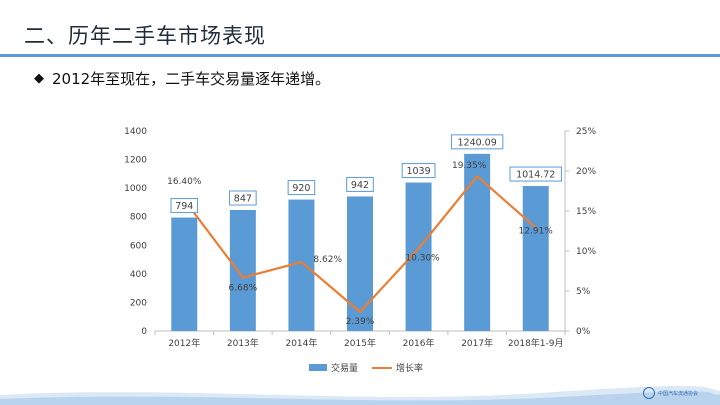 The image size is (720, 405). I want to click on legend-bar-label: 交易量, so click(344, 368).